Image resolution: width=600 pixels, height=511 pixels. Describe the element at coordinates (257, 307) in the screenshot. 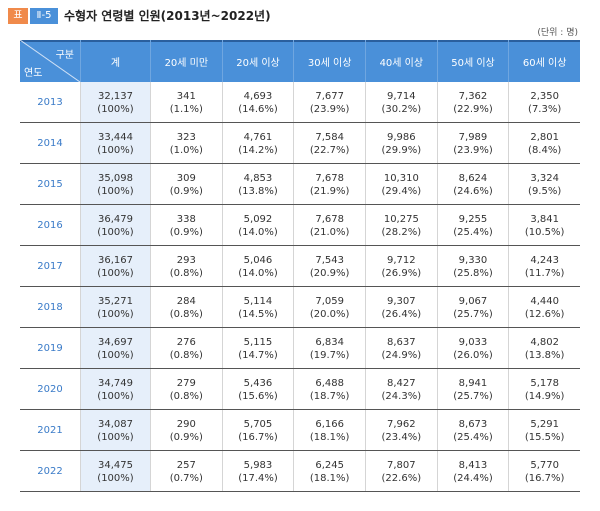

I see `data-cell: 5,114 (14.5%)` at that location.